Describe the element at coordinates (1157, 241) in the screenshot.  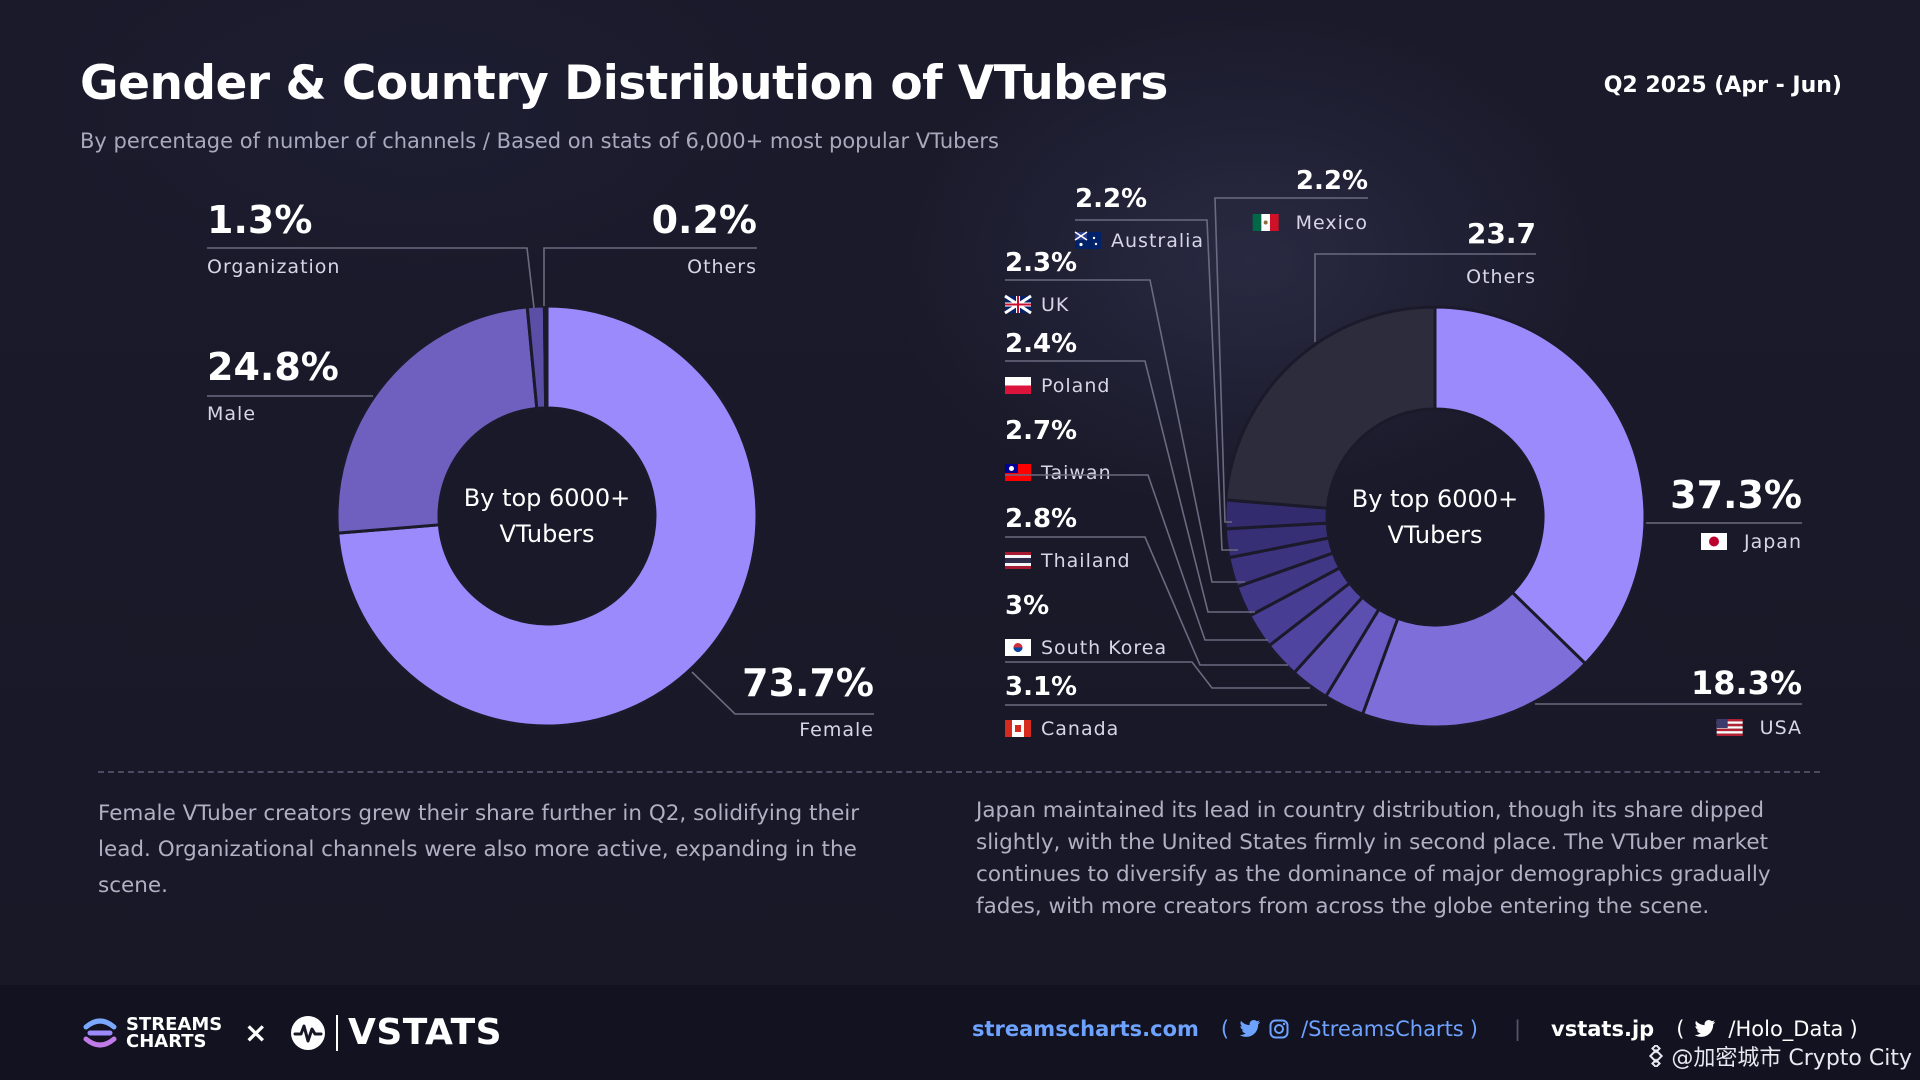
I see `country-label-australia: Australia` at that location.